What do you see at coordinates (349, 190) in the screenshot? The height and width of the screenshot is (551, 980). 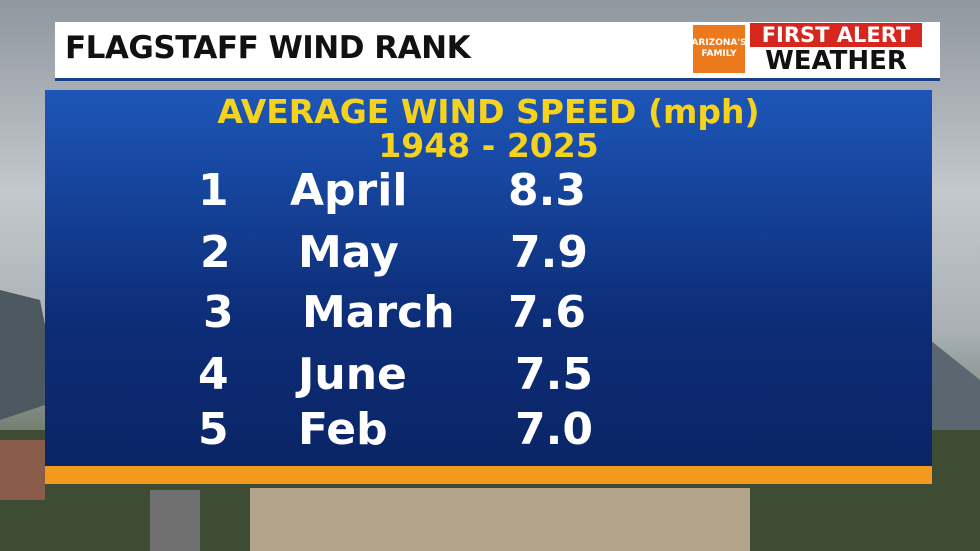 I see `month: April` at bounding box center [349, 190].